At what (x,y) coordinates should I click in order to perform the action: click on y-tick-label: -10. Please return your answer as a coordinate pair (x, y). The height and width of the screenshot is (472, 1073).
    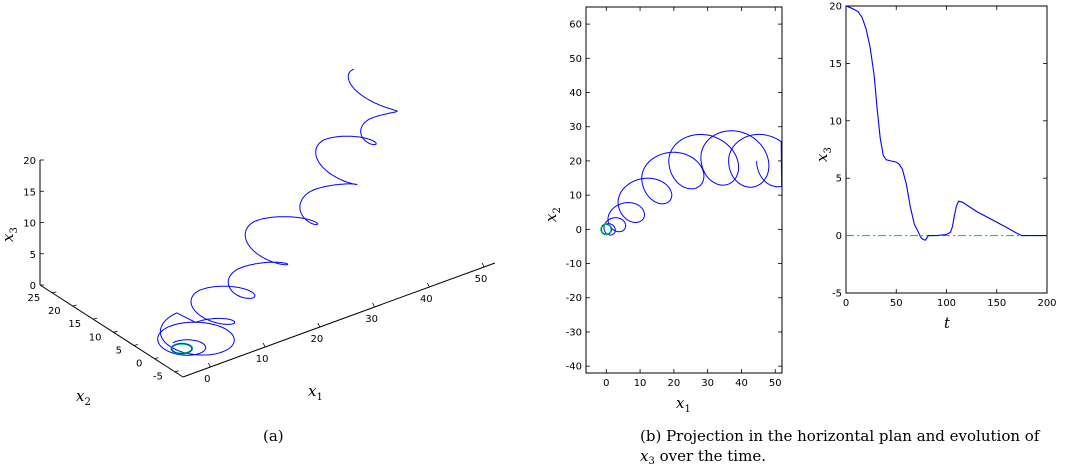
    Looking at the image, I should click on (574, 264).